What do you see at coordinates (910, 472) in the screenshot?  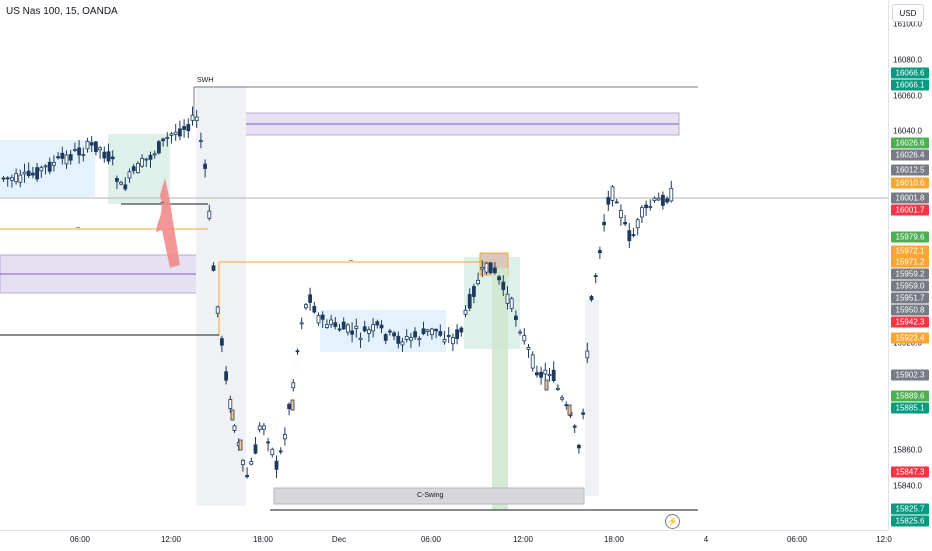 I see `price-tag: 15847.3` at bounding box center [910, 472].